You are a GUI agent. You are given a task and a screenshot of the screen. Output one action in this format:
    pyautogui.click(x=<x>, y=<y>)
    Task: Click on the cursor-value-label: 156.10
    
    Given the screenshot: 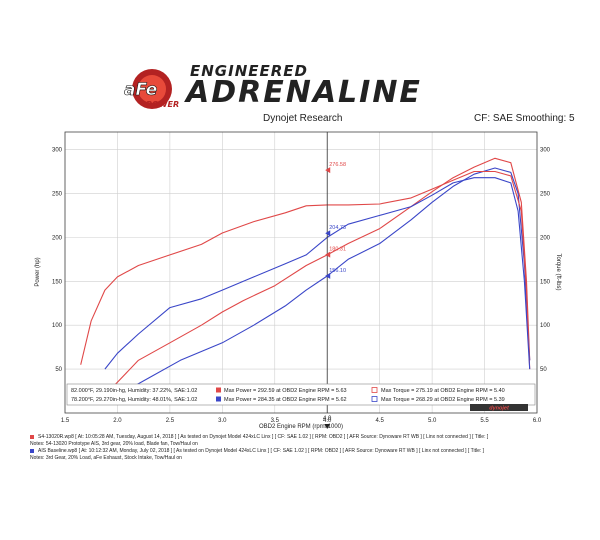 What is the action you would take?
    pyautogui.click(x=337, y=271)
    